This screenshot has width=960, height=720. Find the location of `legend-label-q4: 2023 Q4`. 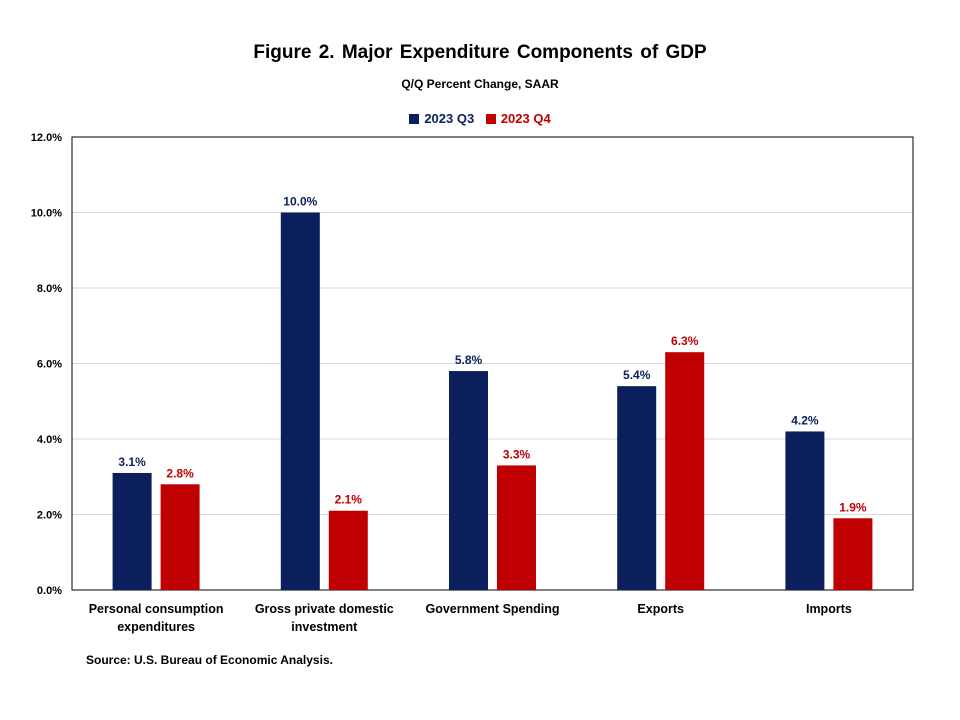

legend-label-q4: 2023 Q4 is located at coordinates (525, 118).